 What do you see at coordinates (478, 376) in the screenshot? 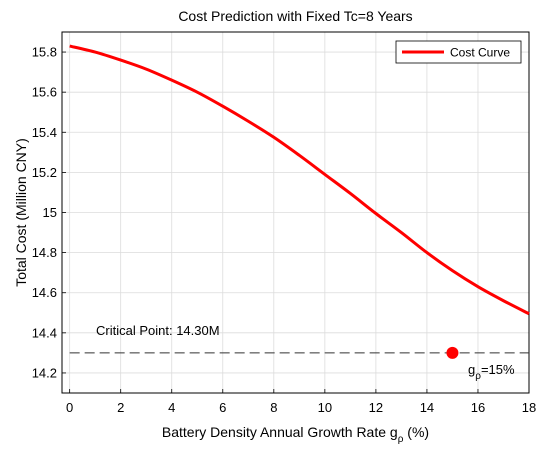
I see `marker-label-subscript: ρ` at bounding box center [478, 376].